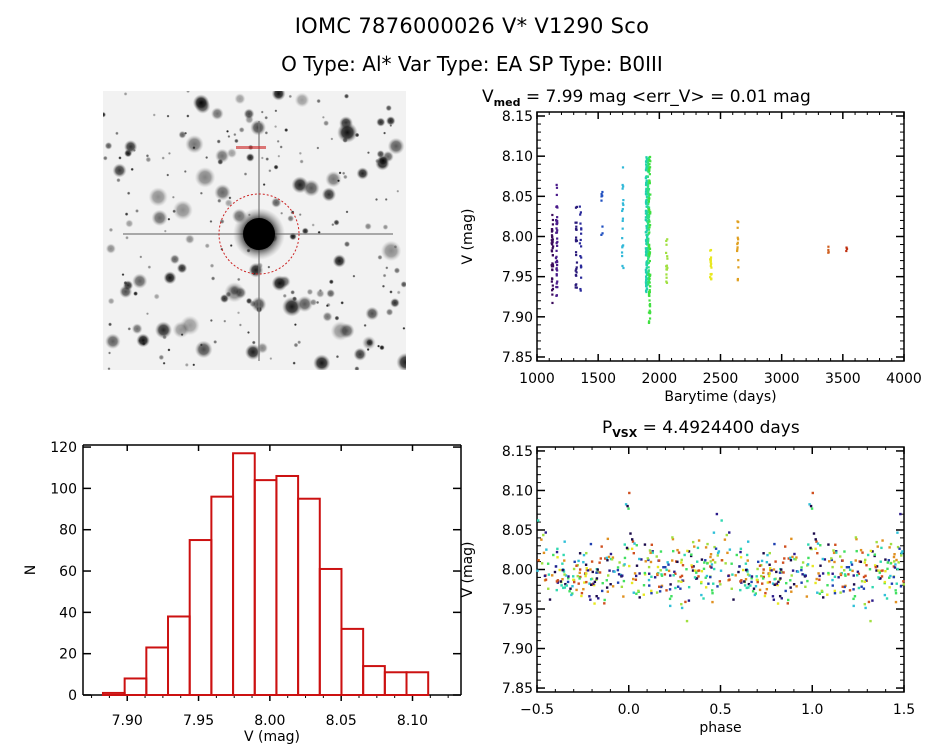 Image resolution: width=944 pixels, height=747 pixels. Describe the element at coordinates (904, 710) in the screenshot. I see `x-tick-label: 1.5` at that location.